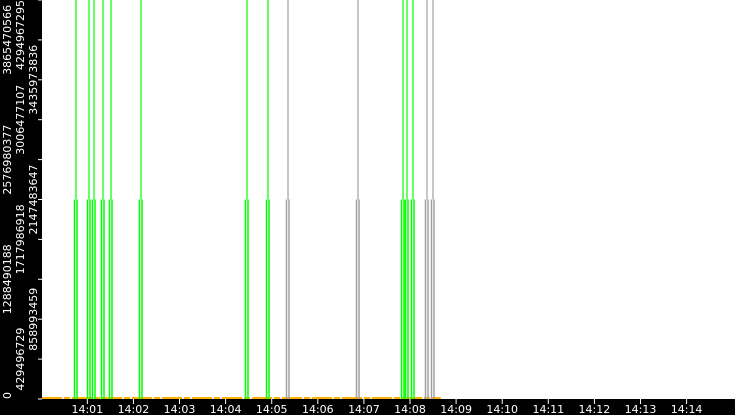  What do you see at coordinates (134, 409) in the screenshot?
I see `x-tick-label: 14:02` at bounding box center [134, 409].